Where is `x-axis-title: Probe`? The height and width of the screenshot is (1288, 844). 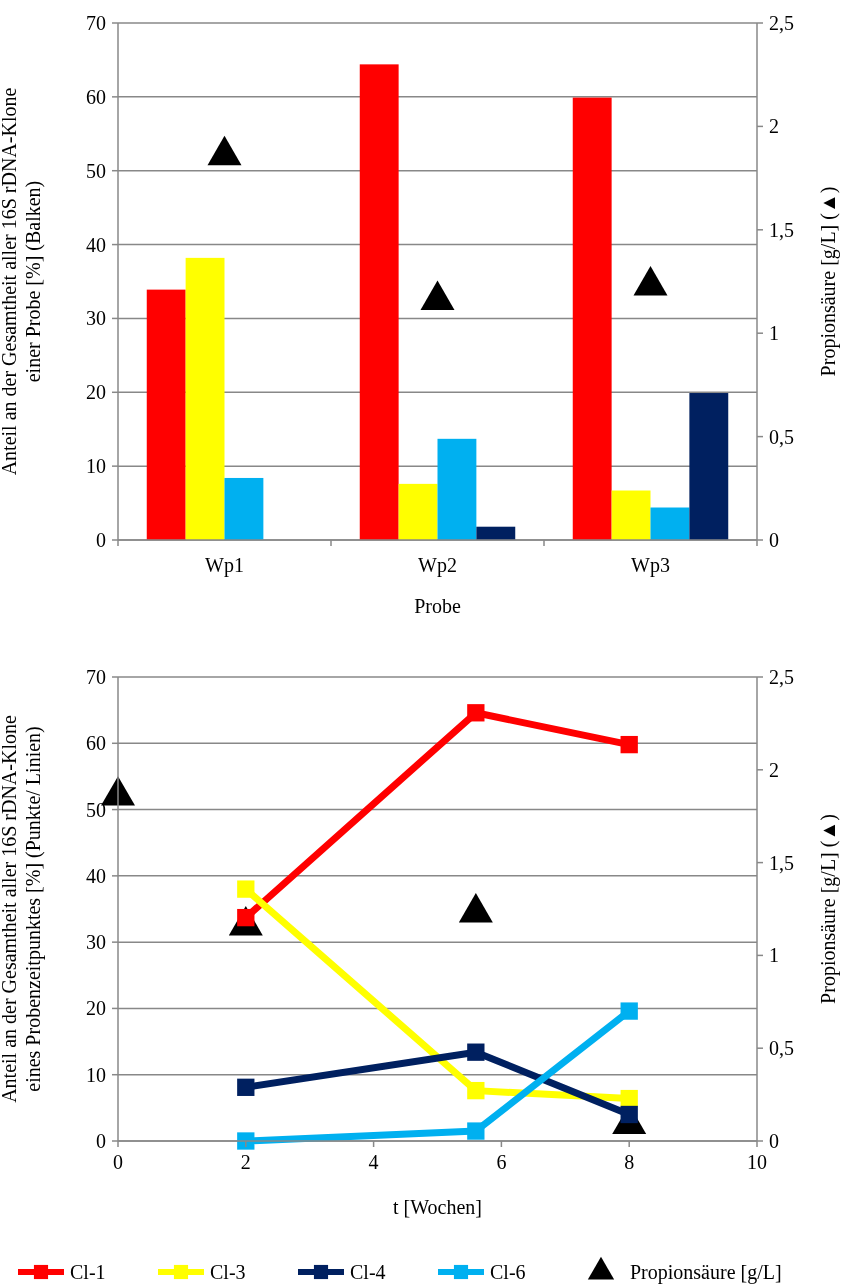
x-axis-title: Probe is located at coordinates (437, 606).